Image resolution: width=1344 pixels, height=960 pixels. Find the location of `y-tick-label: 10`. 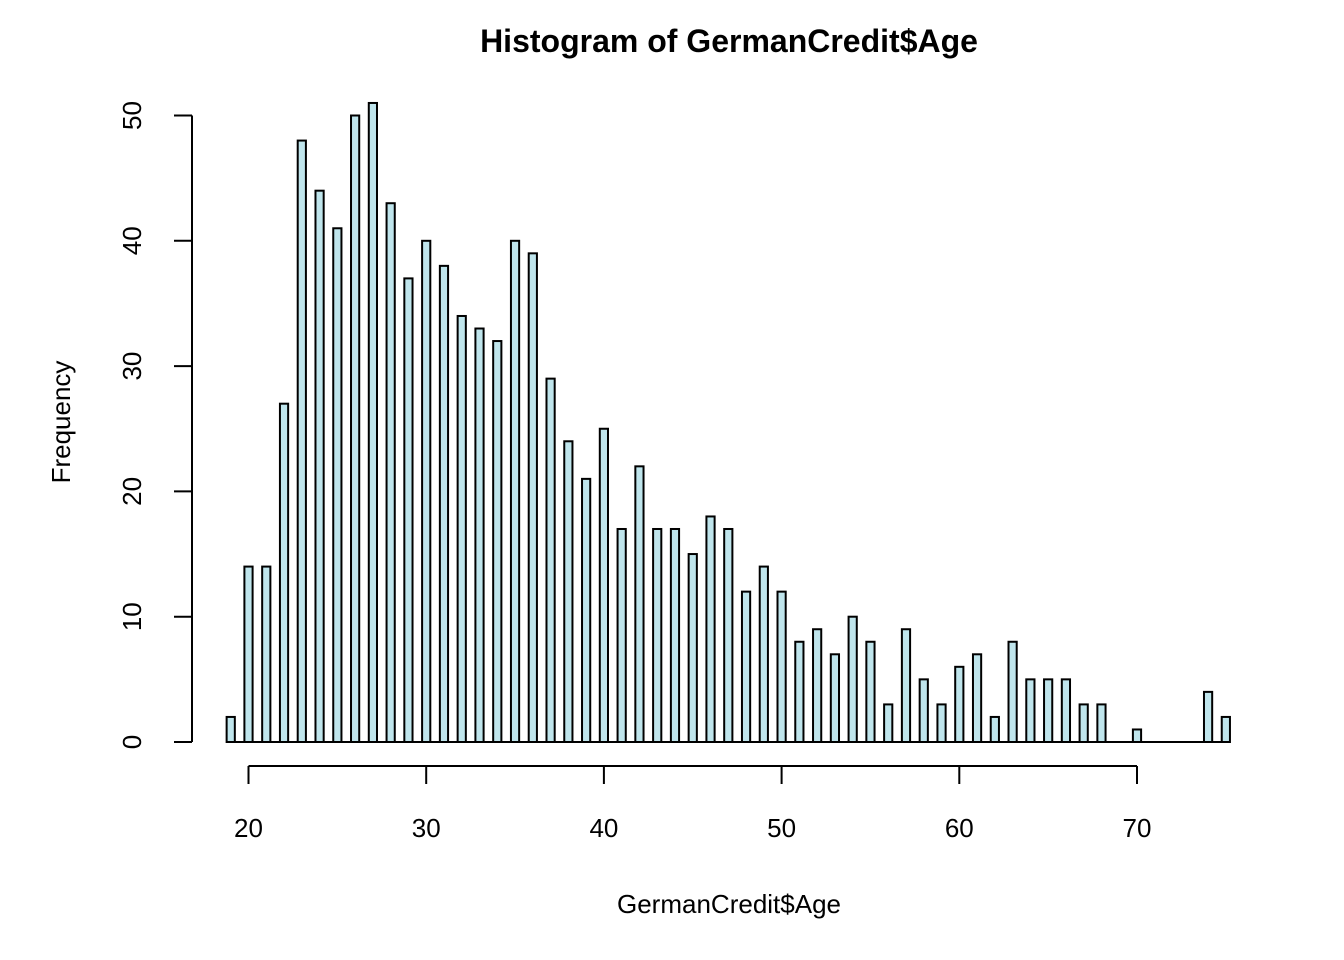

y-tick-label: 10 is located at coordinates (132, 616).